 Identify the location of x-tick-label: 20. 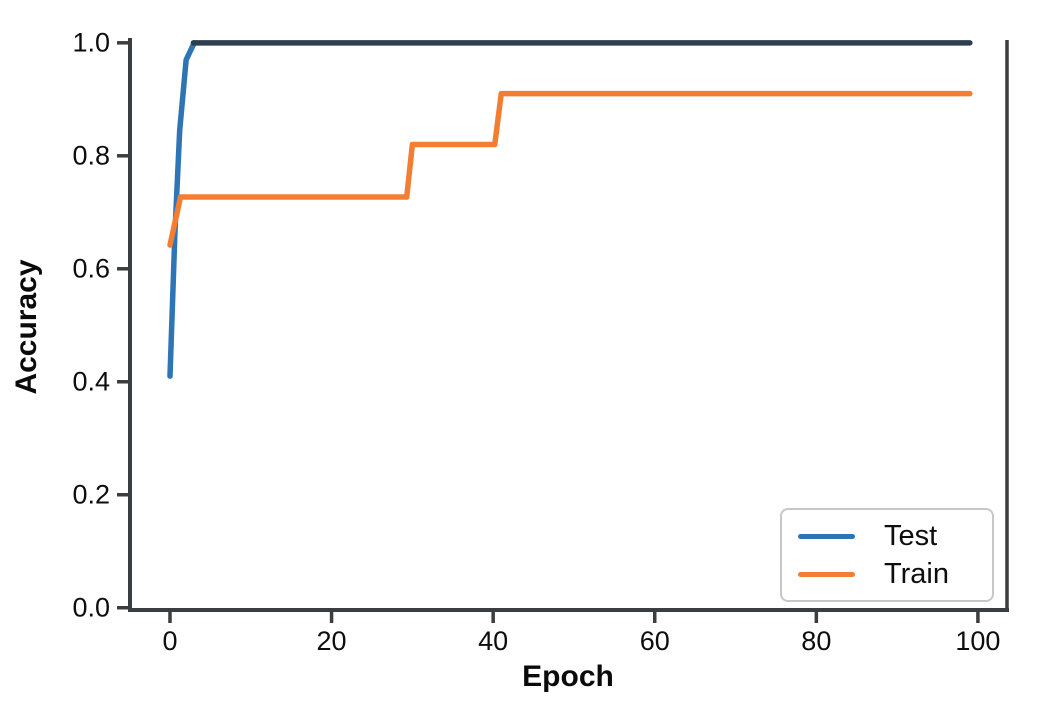
(331, 641).